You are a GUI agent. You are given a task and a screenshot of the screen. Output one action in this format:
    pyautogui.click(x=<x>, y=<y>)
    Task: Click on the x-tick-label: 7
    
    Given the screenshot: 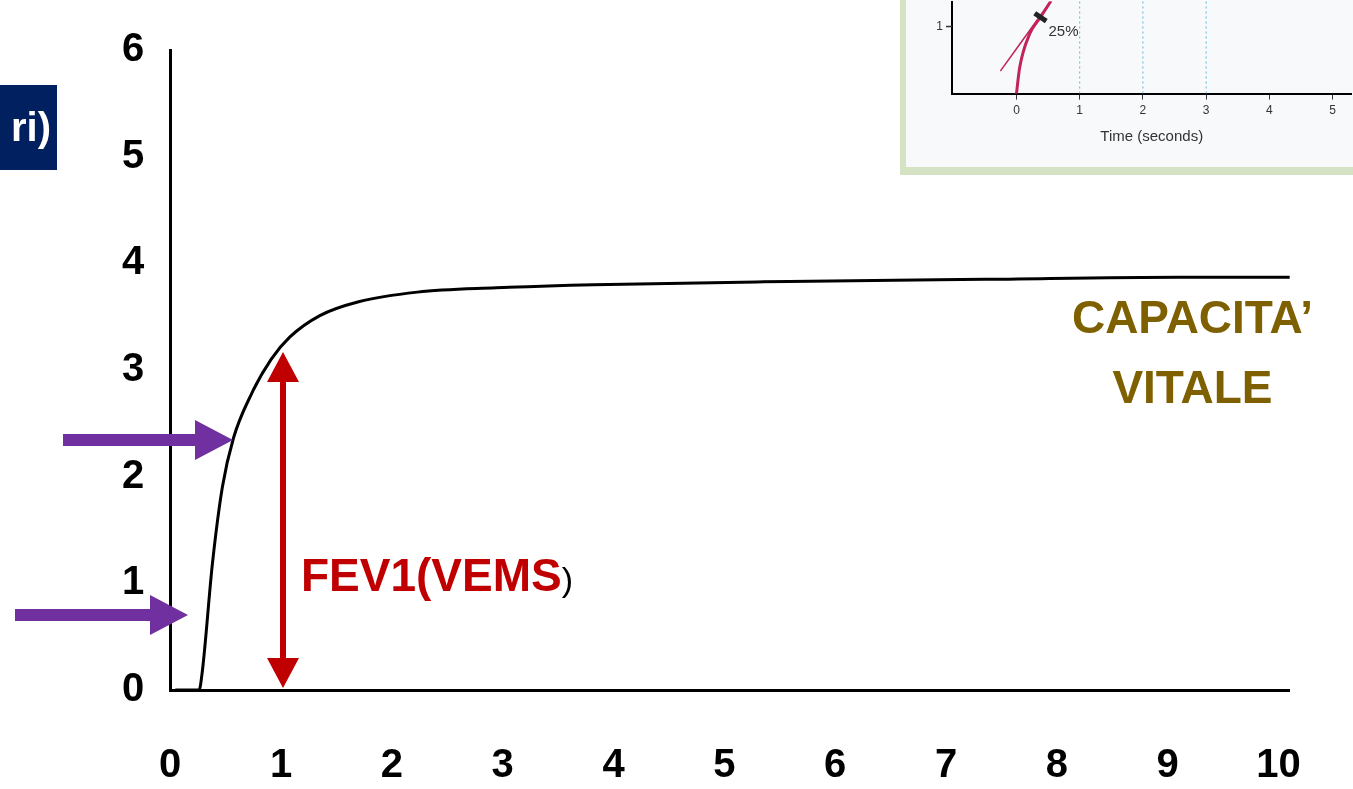 What is the action you would take?
    pyautogui.click(x=946, y=763)
    